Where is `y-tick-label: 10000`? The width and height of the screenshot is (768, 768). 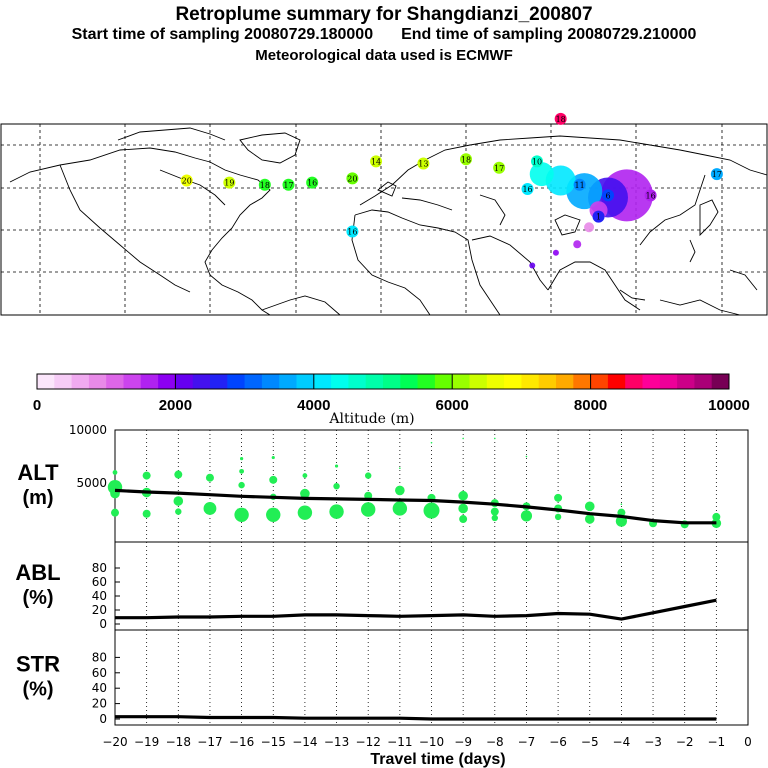 y-tick-label: 10000 is located at coordinates (88, 430).